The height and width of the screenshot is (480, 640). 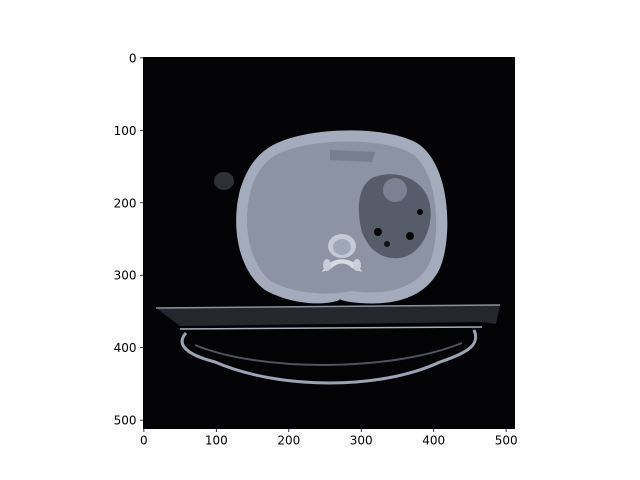 What do you see at coordinates (361, 441) in the screenshot?
I see `x-tick-label: 300` at bounding box center [361, 441].